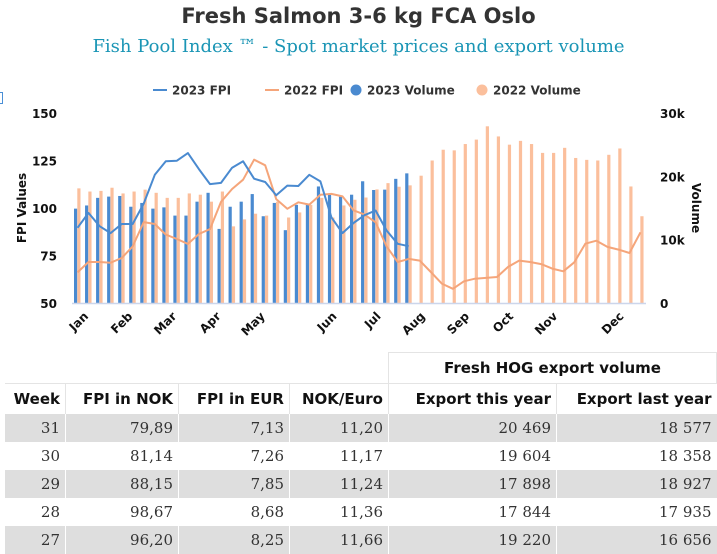 Image resolution: width=717 pixels, height=554 pixels. What do you see at coordinates (122, 511) in the screenshot?
I see `table-cell: 98,67` at bounding box center [122, 511].